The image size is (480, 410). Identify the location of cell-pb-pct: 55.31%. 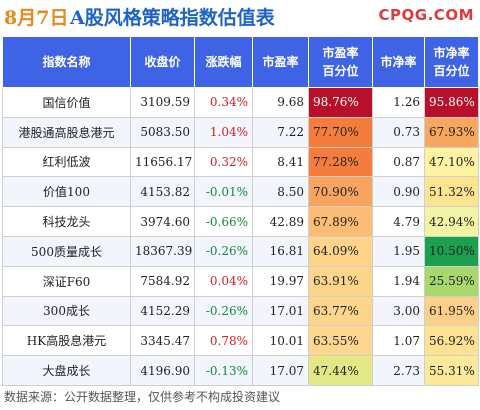
(451, 370).